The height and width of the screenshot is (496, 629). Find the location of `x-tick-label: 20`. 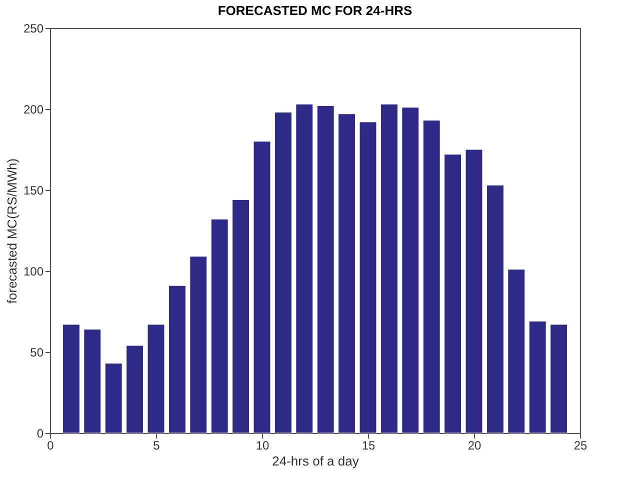

x-tick-label: 20 is located at coordinates (475, 445).